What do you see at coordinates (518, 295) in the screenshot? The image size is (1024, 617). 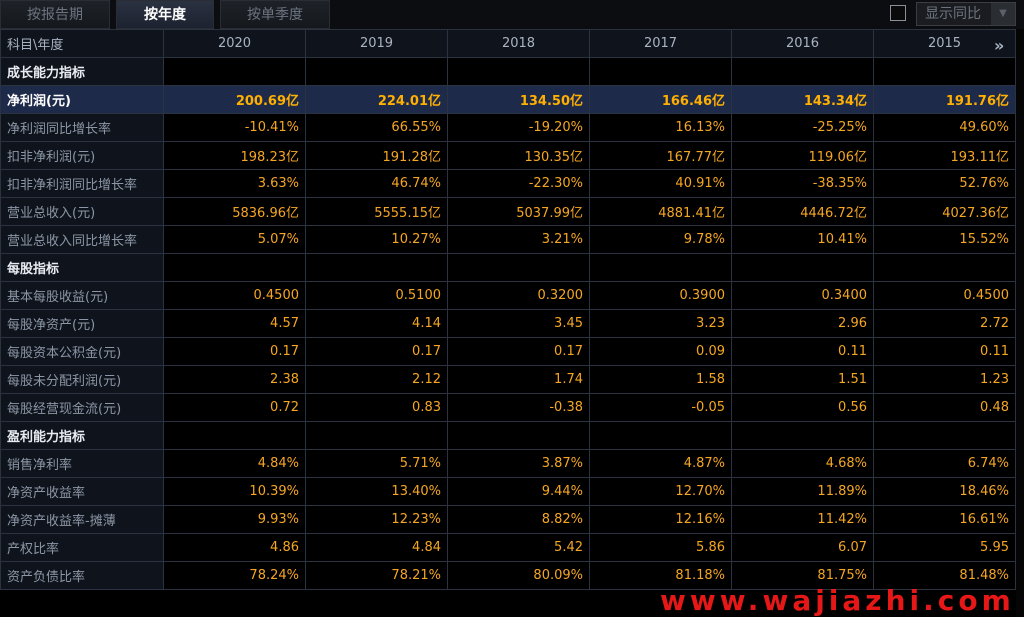 I see `cell-value: 0.3200` at bounding box center [518, 295].